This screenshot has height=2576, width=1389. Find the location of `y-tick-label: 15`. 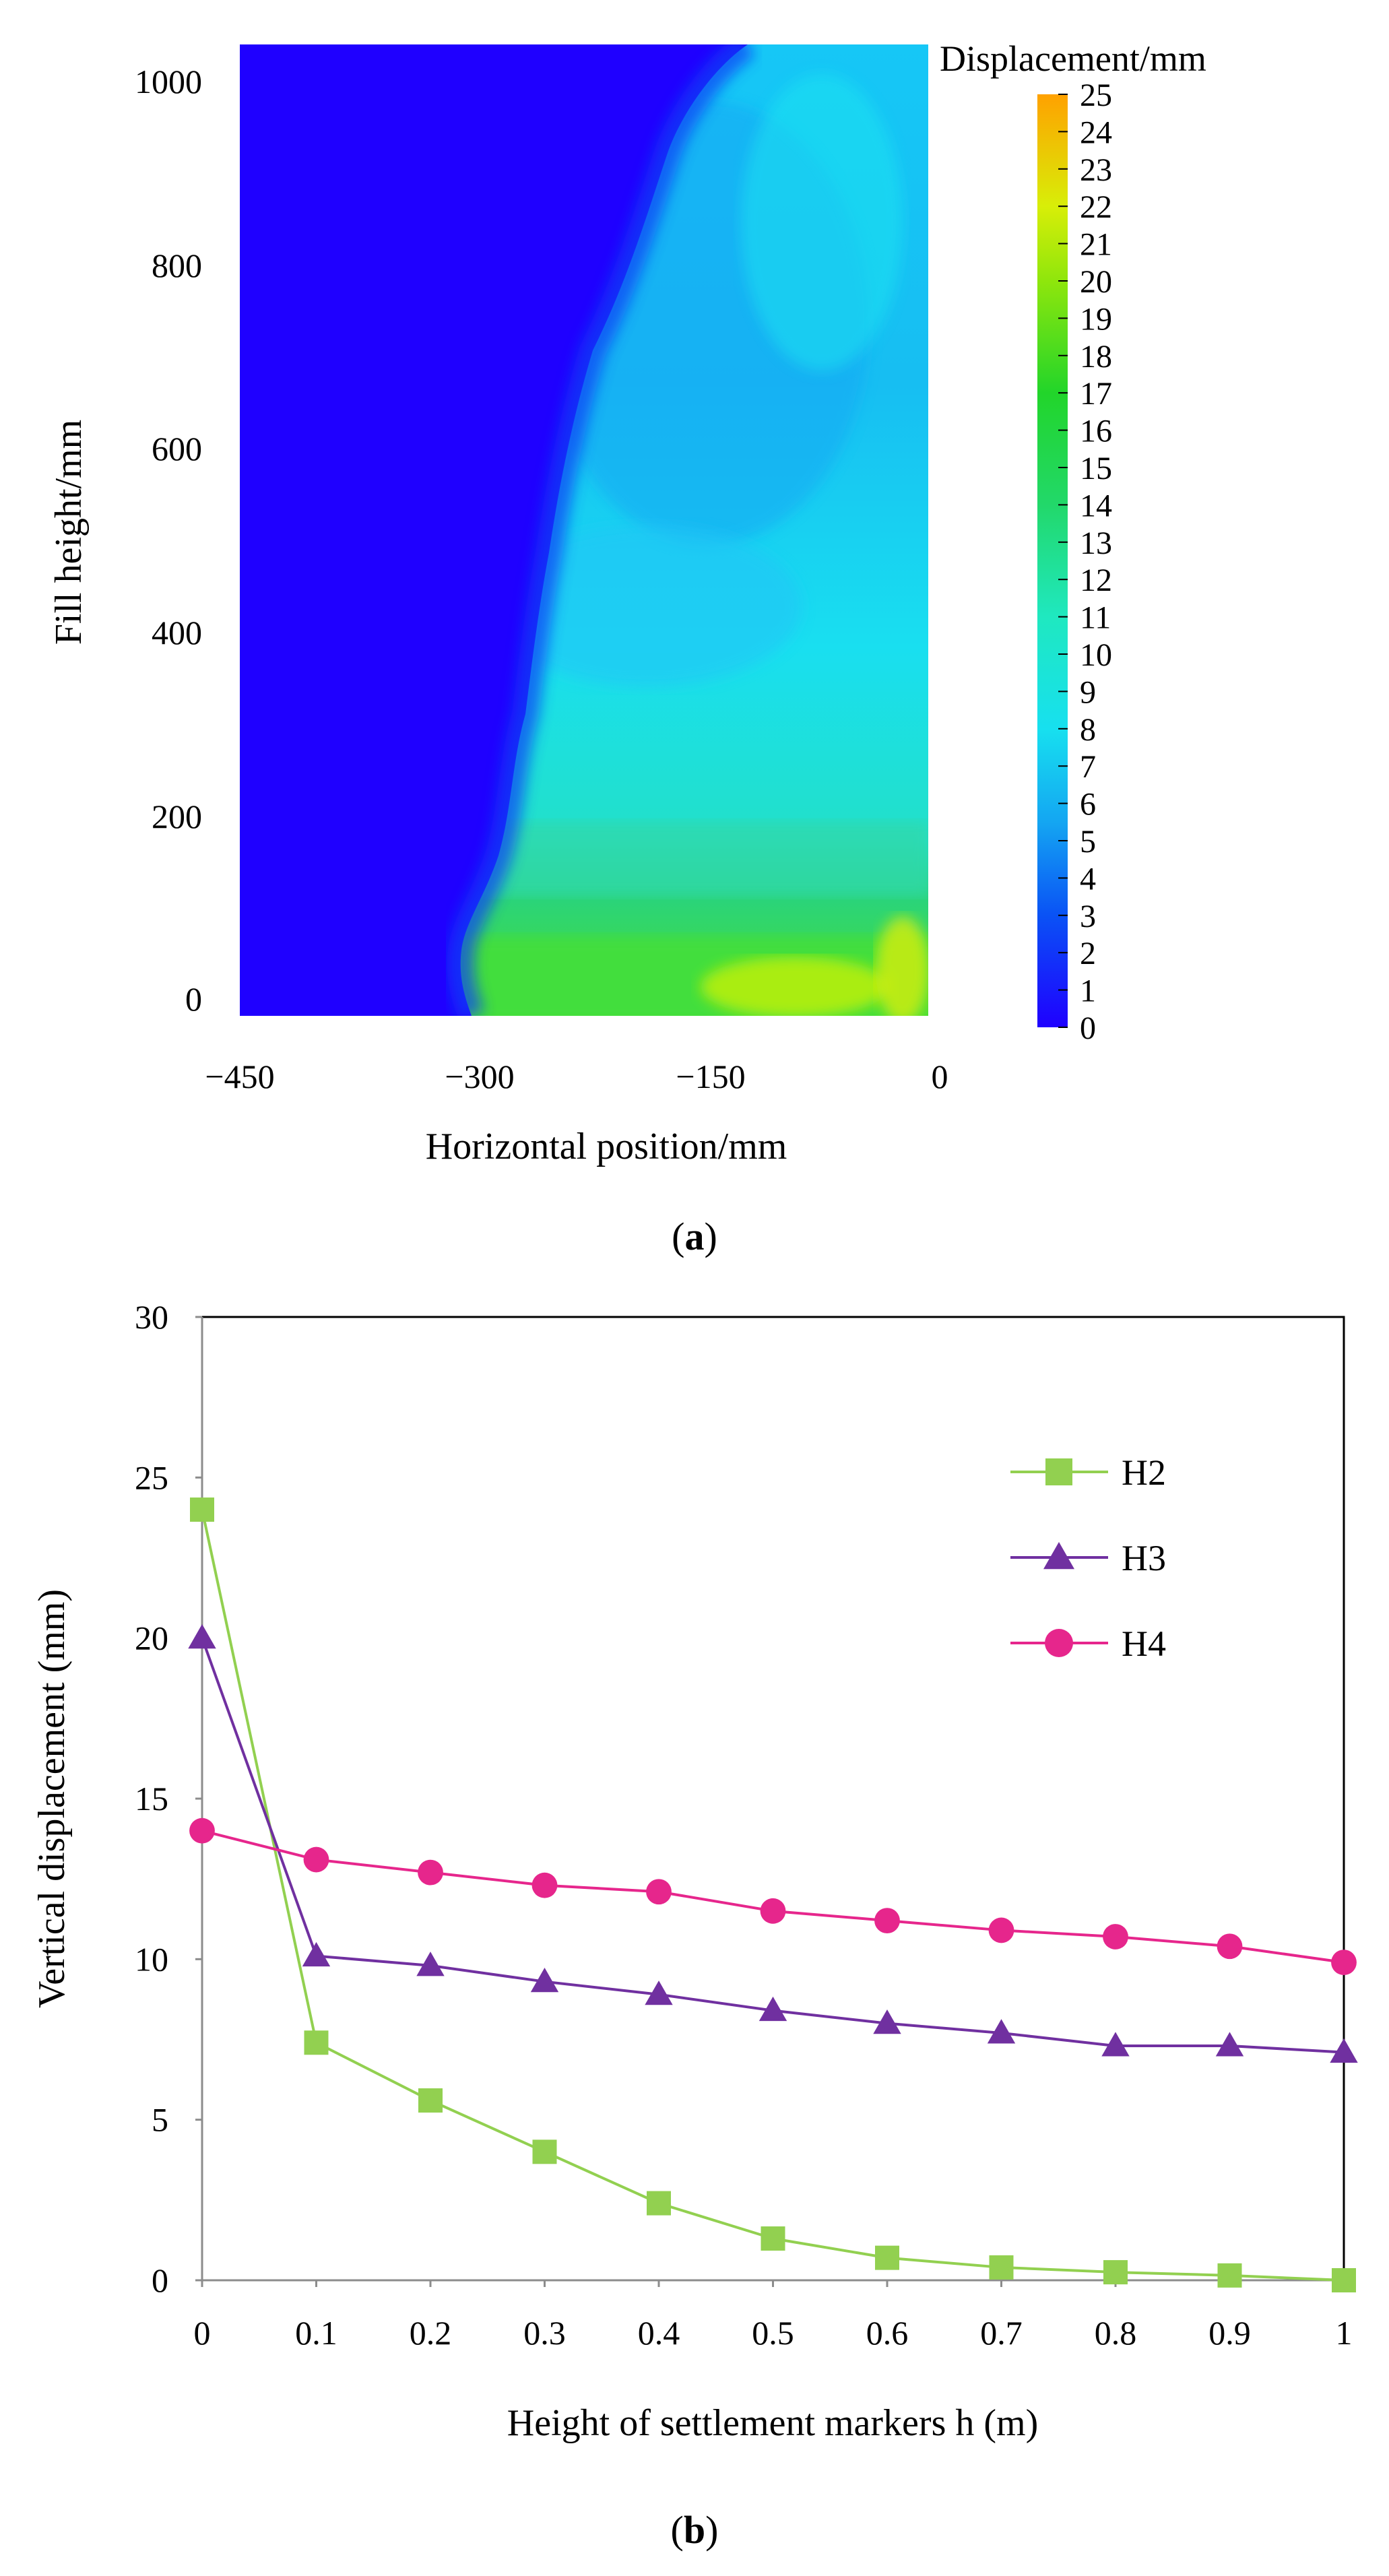

y-tick-label: 15 is located at coordinates (151, 1799).